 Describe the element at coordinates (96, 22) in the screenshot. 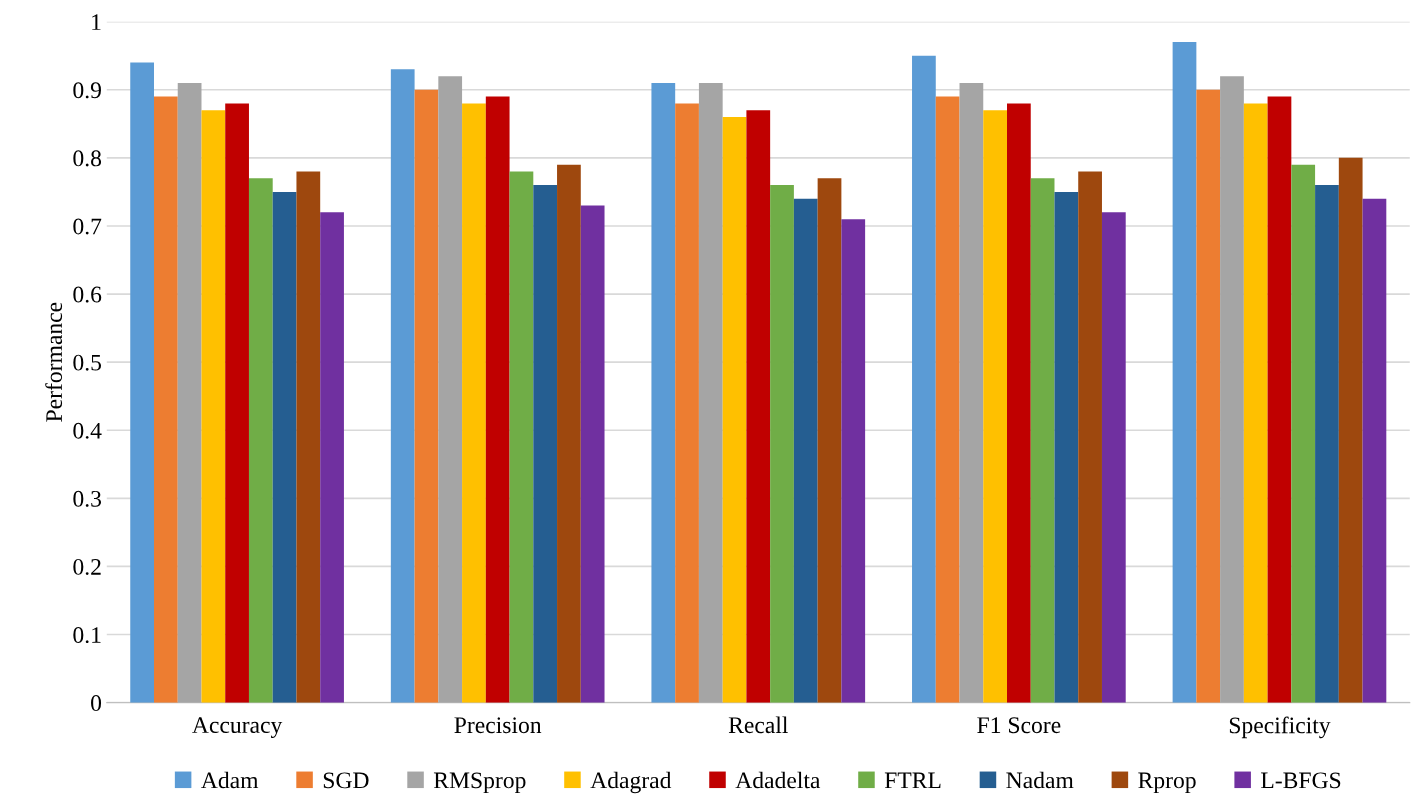

I see `y-tick-label: 1` at that location.